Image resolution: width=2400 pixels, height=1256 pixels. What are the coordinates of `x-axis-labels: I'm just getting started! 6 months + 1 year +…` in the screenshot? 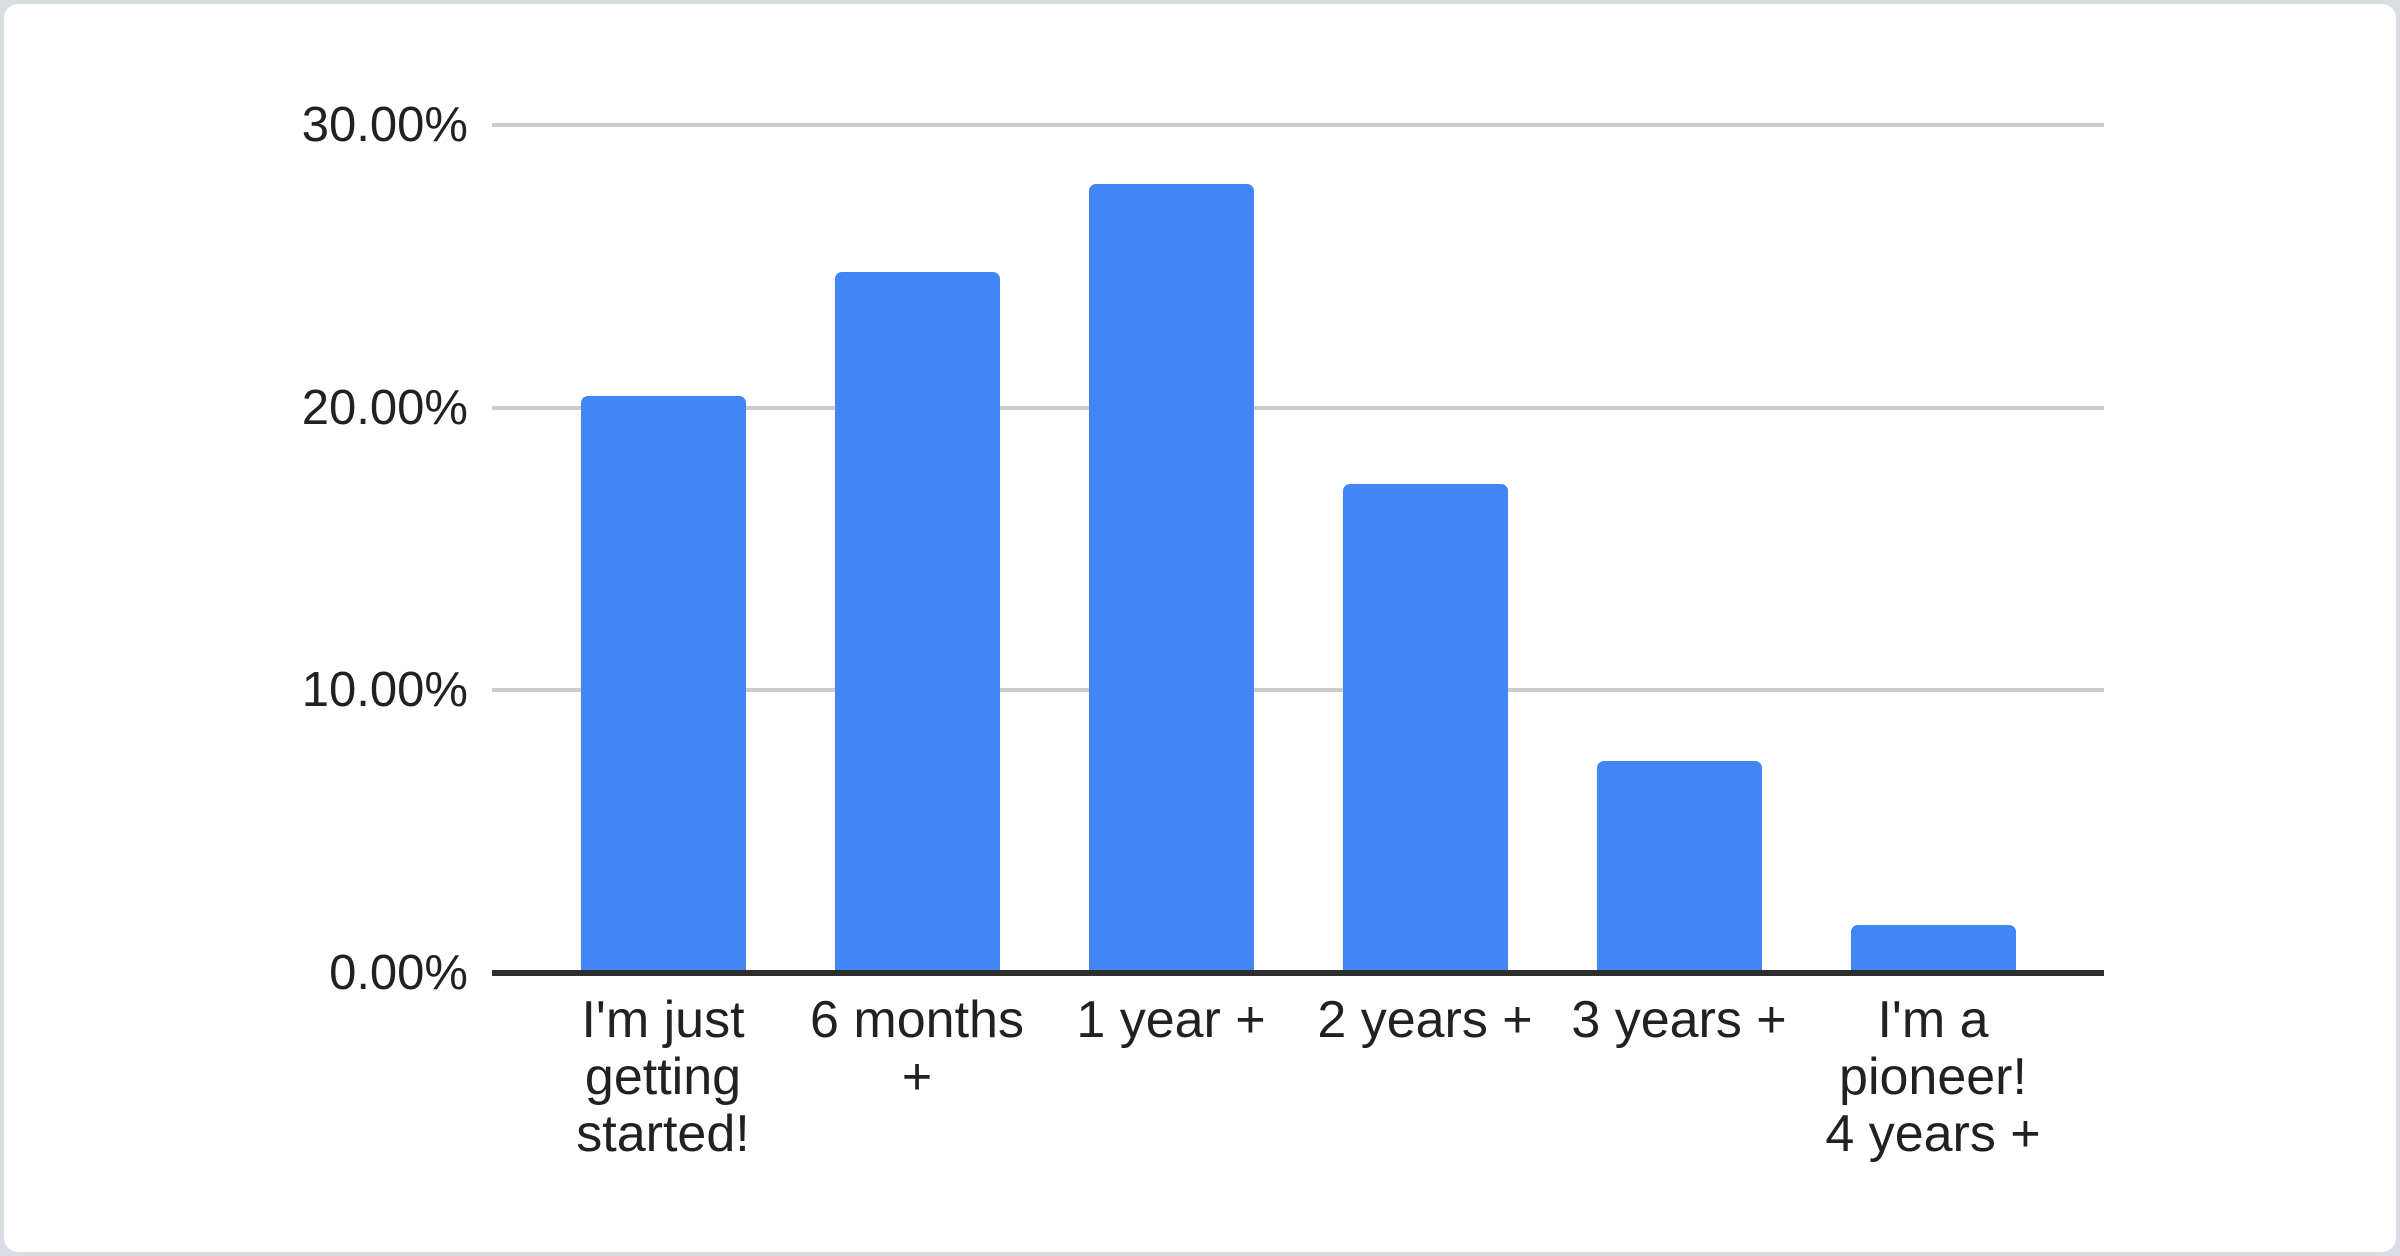 It's located at (1298, 1077).